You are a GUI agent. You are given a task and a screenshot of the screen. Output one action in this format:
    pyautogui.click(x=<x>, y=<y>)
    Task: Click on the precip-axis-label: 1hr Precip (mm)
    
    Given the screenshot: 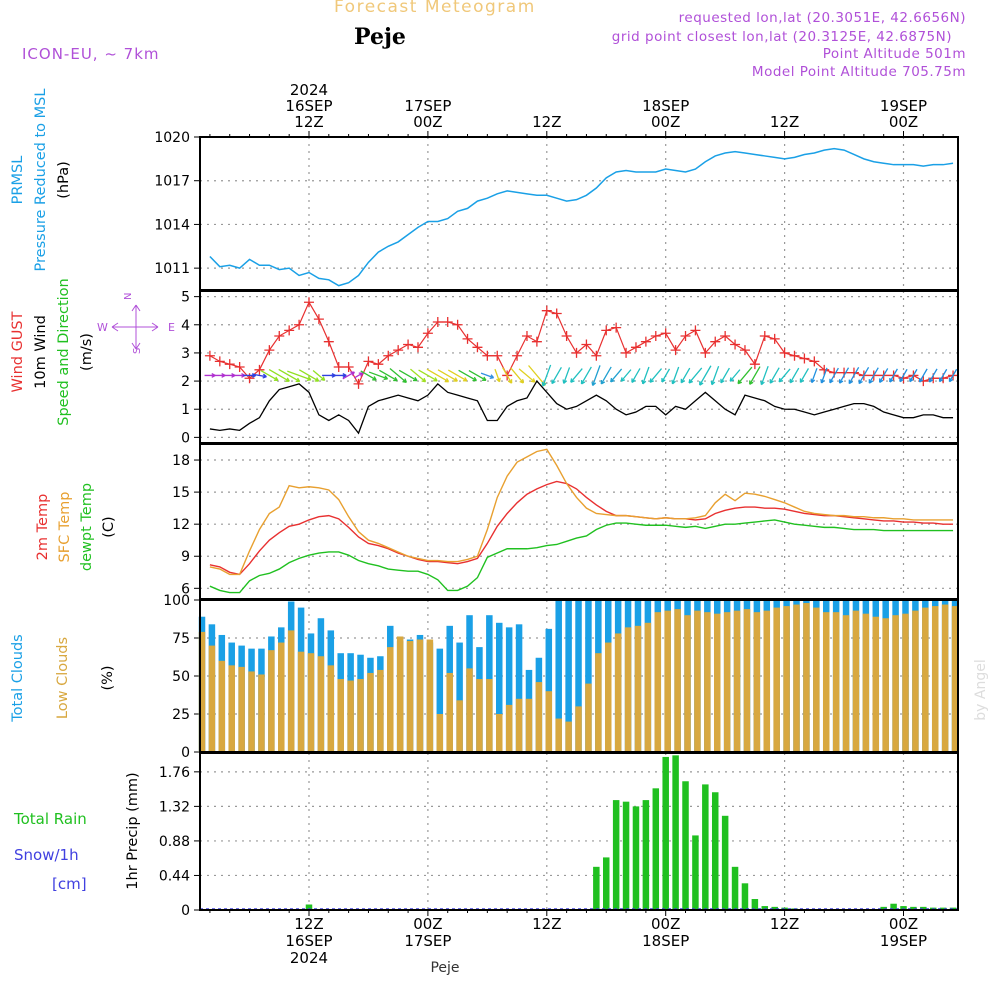 What is the action you would take?
    pyautogui.click(x=133, y=830)
    